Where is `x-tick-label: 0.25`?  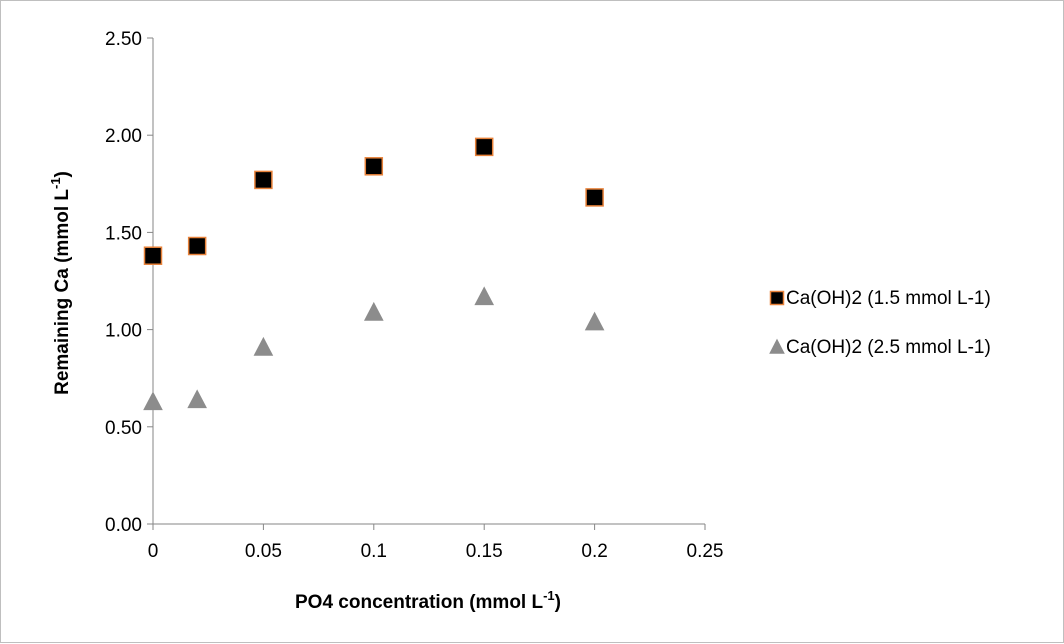 x-tick-label: 0.25 is located at coordinates (705, 551).